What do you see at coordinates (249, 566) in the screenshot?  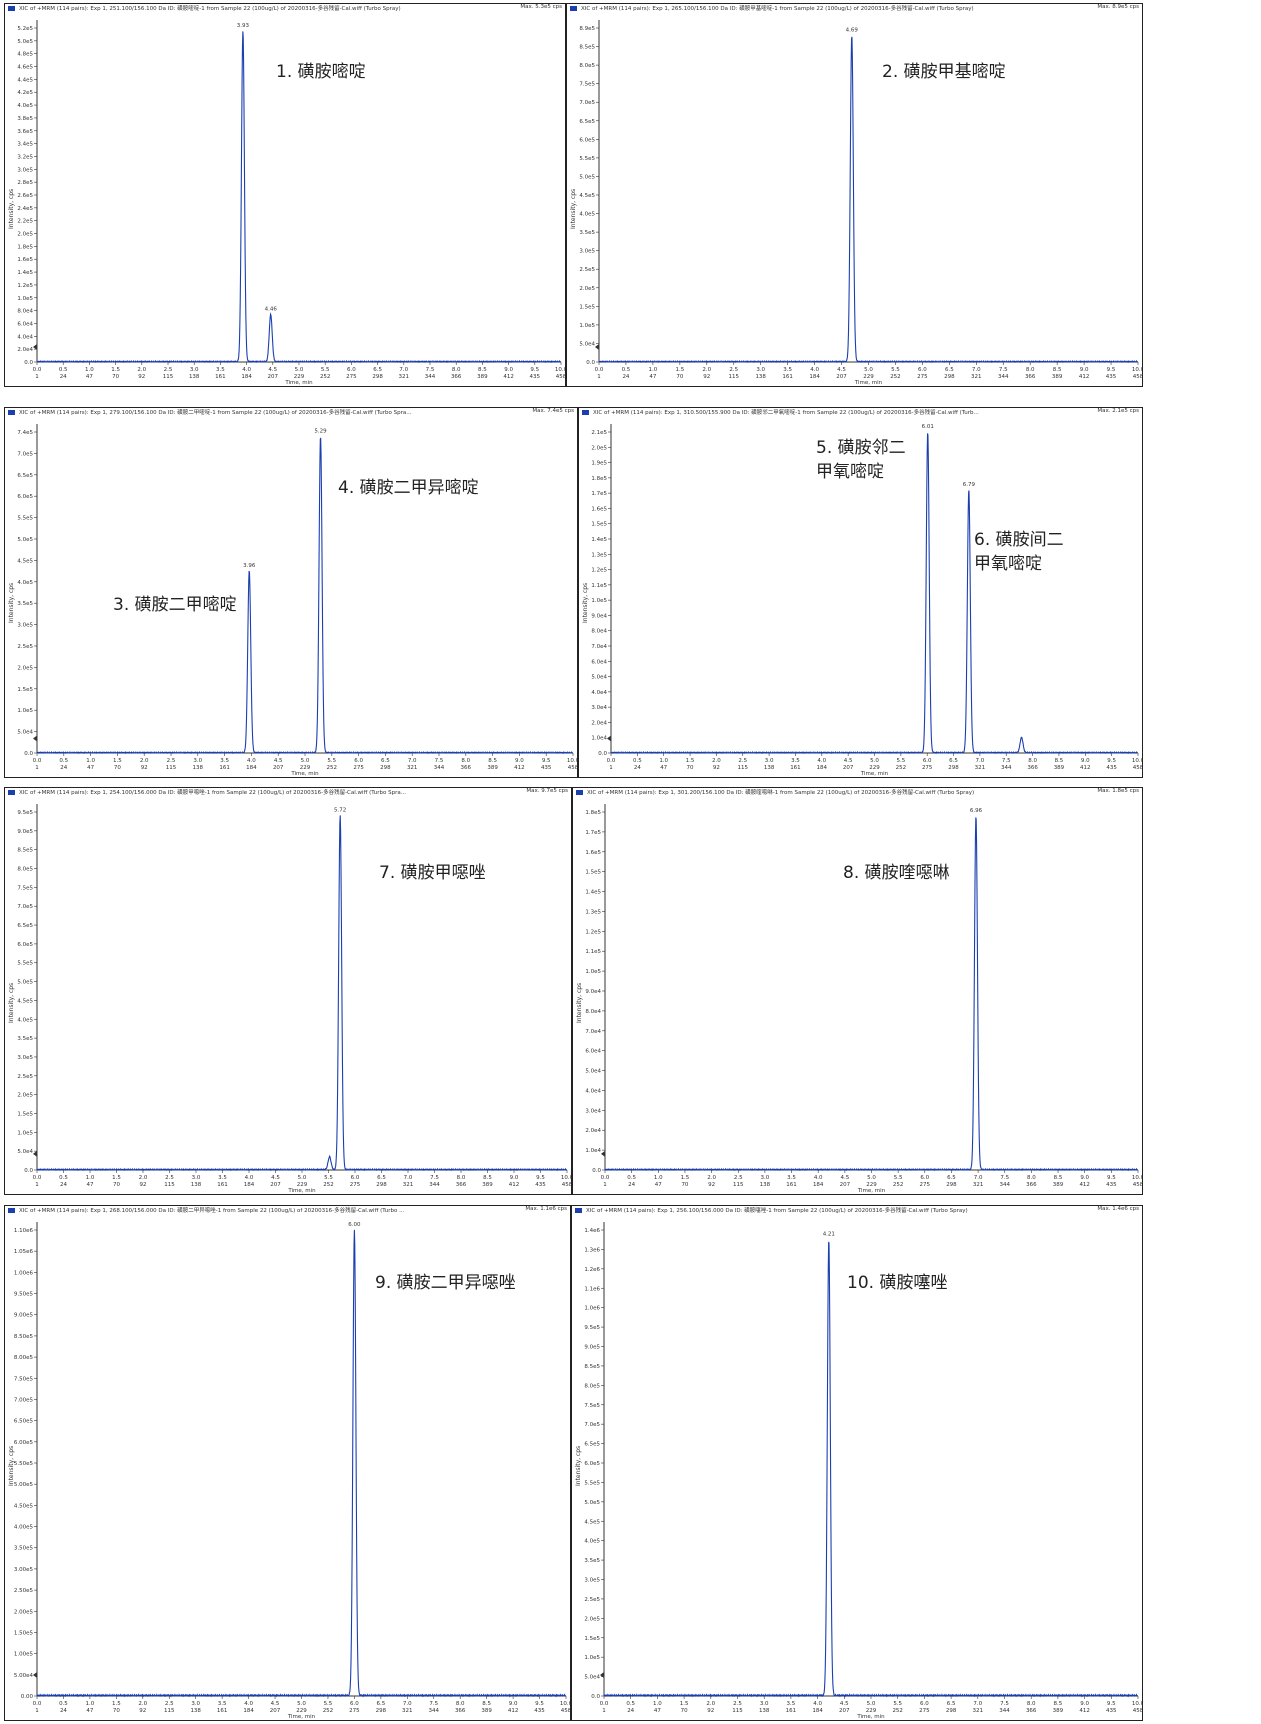 I see `peak-rt-label: 3.96` at bounding box center [249, 566].